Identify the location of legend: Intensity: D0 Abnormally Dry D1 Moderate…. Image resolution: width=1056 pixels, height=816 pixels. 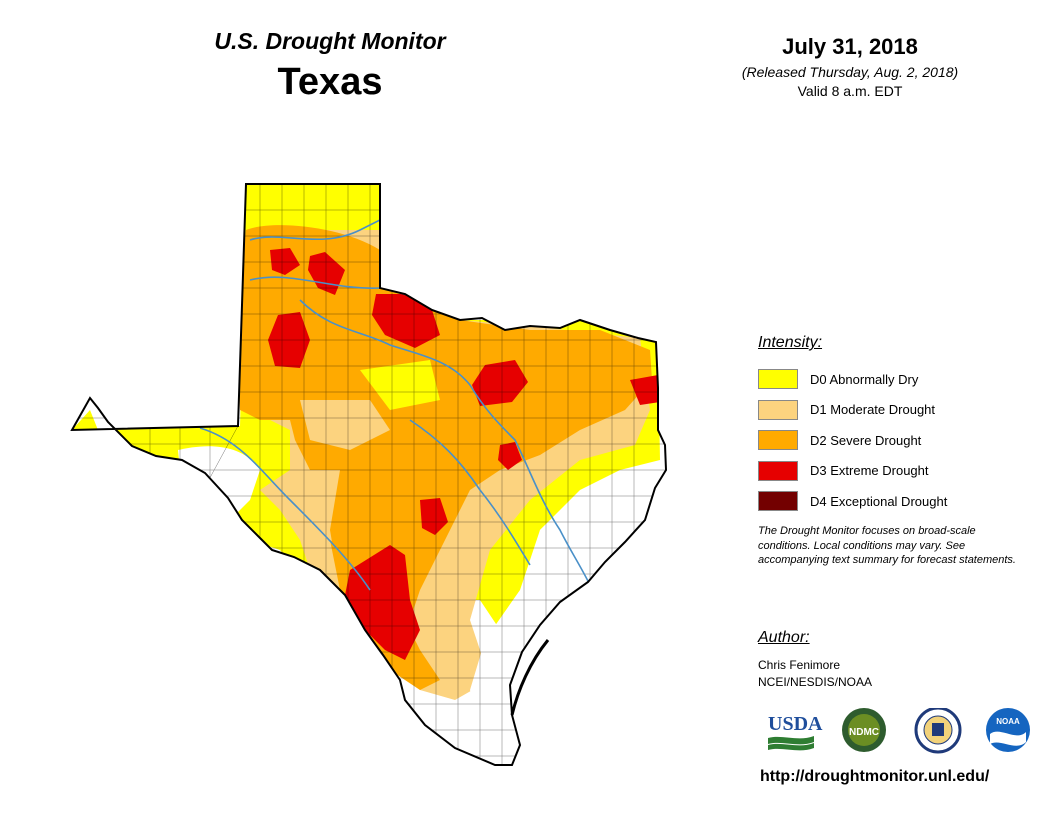
(898, 425).